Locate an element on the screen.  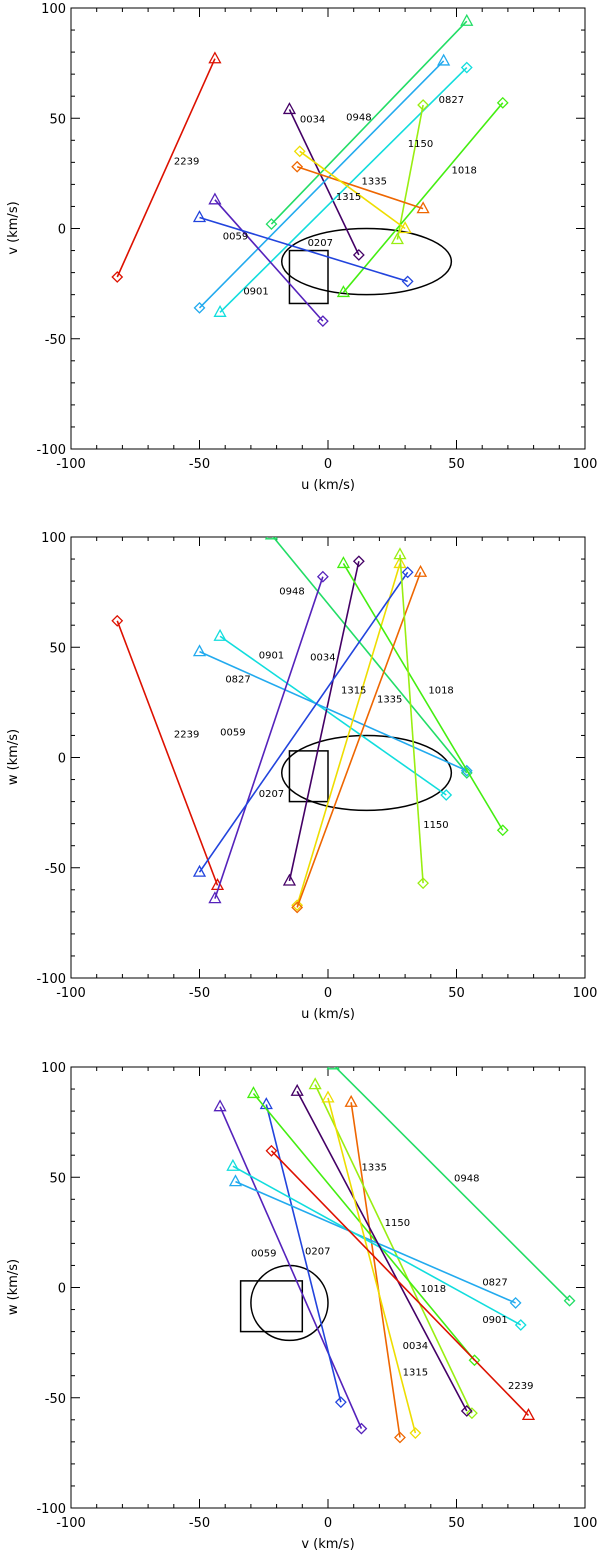
vw-x-axis-label: v (km/s) is located at coordinates (327, 1544).